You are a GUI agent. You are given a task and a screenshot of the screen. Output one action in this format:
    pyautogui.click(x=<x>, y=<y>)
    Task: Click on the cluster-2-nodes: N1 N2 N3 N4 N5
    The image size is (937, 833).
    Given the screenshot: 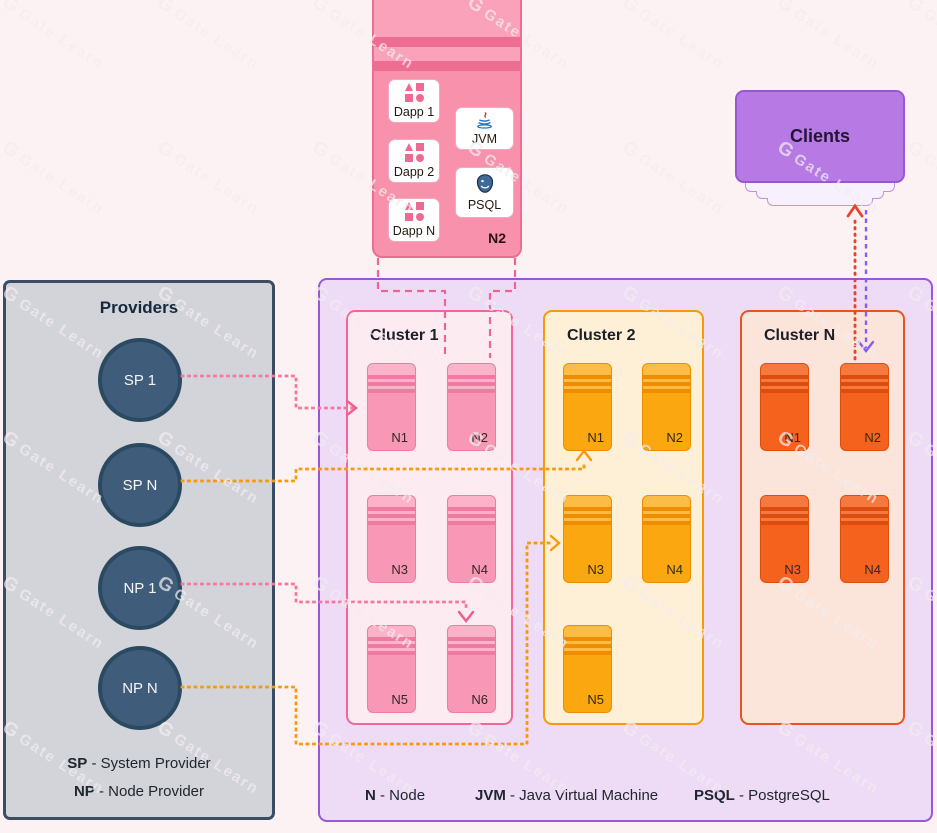 What is the action you would take?
    pyautogui.click(x=623, y=517)
    